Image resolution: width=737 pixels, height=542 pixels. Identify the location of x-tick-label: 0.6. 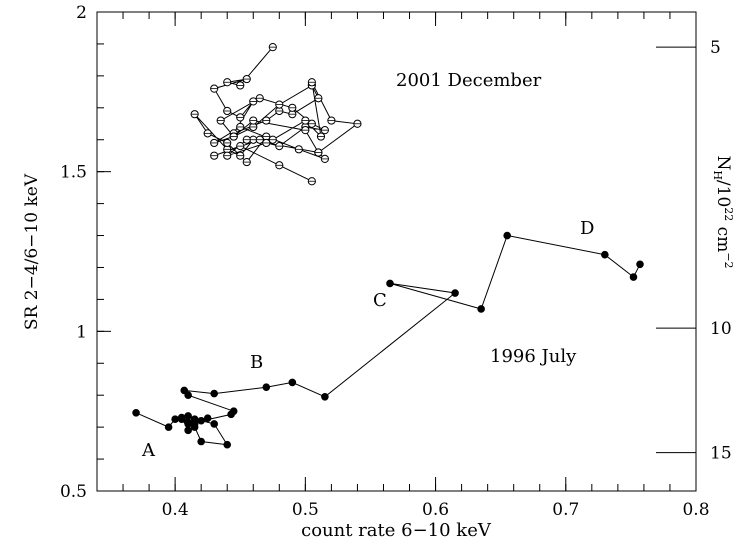
(435, 510).